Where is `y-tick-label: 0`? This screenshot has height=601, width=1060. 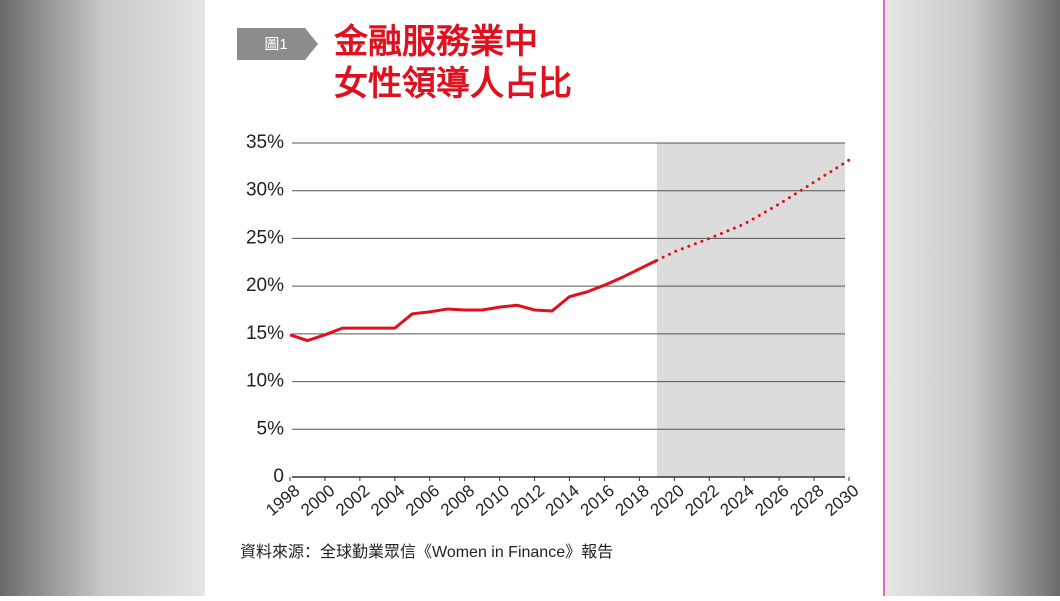
y-tick-label: 0 is located at coordinates (278, 476).